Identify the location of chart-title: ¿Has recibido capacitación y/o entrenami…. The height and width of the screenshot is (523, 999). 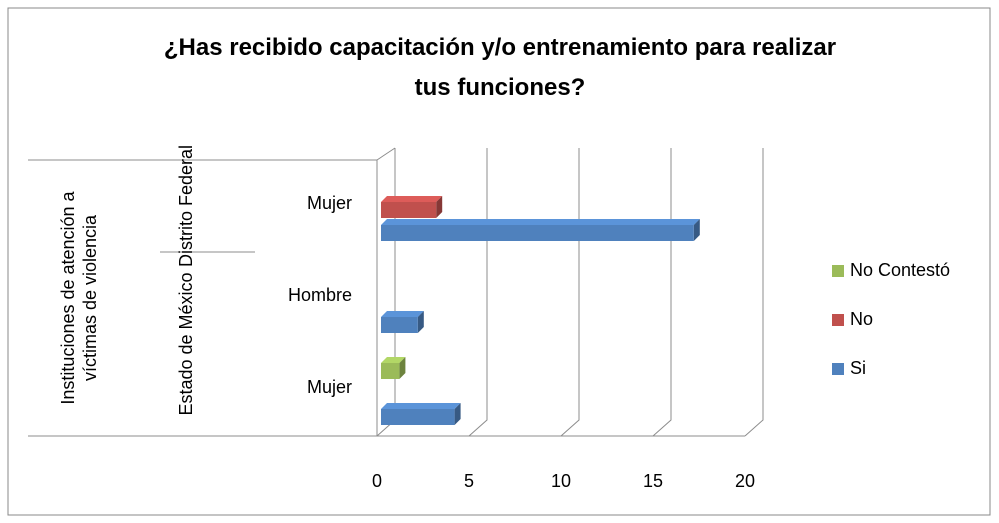
(500, 67).